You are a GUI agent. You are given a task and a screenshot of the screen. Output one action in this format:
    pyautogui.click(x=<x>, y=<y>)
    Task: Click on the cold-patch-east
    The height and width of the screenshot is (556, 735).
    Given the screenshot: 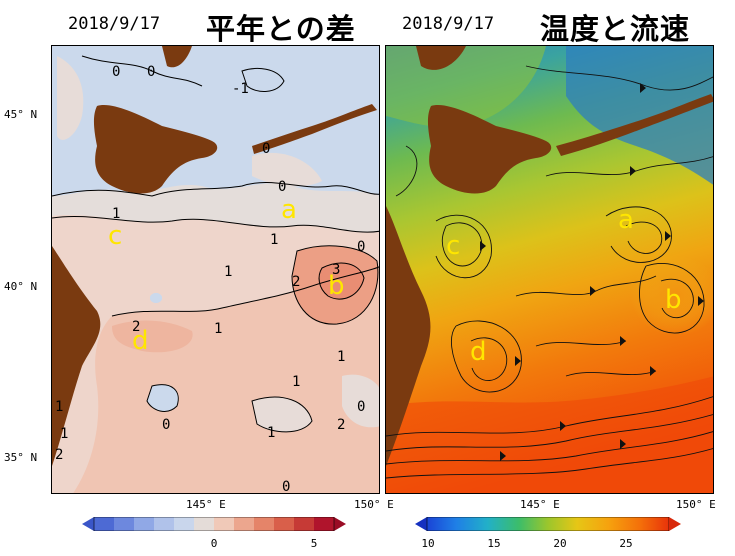 What is the action you would take?
    pyautogui.click(x=360, y=401)
    